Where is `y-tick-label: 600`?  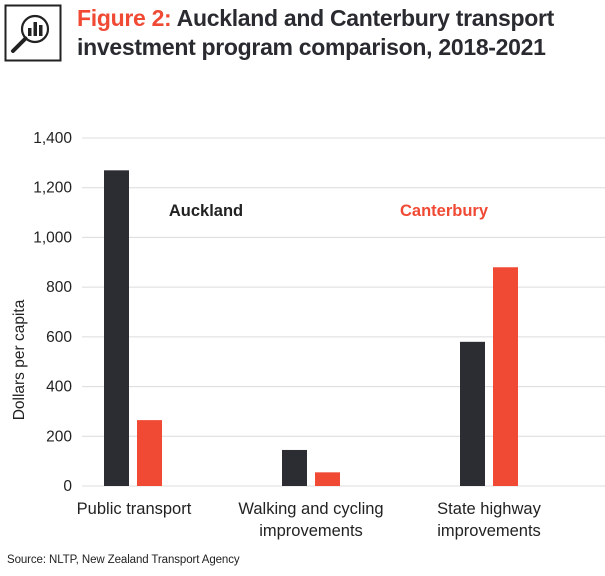 y-tick-label: 600 is located at coordinates (59, 337).